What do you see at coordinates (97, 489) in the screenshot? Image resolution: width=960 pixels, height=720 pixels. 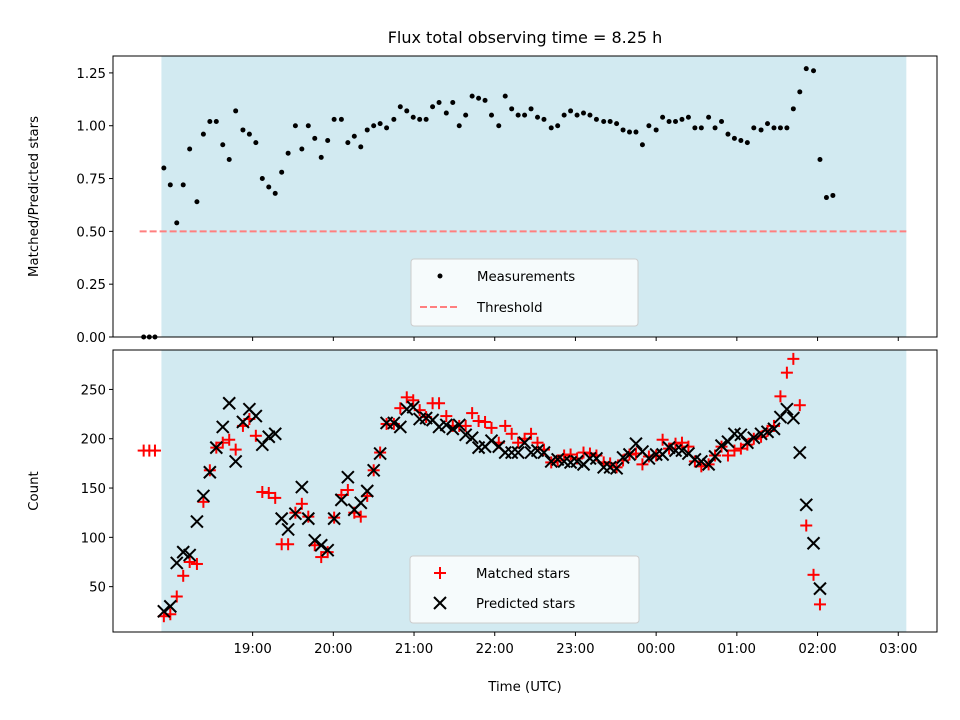 I see `count-y-ticks: 50 100 150 200 250` at bounding box center [97, 489].